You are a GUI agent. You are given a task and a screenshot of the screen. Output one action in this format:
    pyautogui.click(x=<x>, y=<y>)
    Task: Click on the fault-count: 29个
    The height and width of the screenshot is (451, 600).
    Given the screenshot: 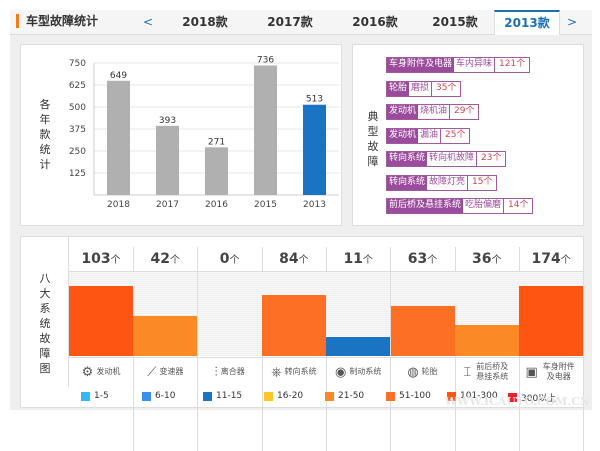 What is the action you would take?
    pyautogui.click(x=464, y=112)
    